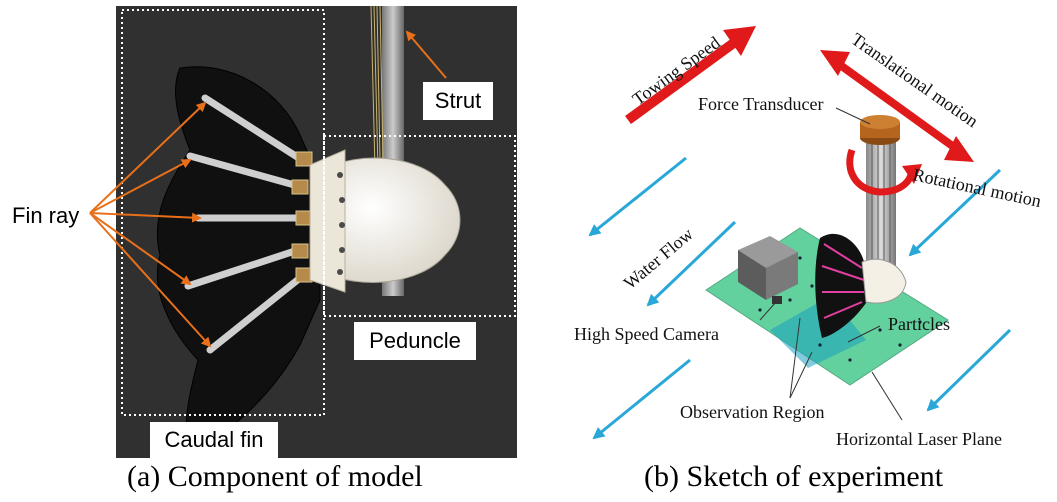 This screenshot has width=1057, height=502. I want to click on high-speed-camera, so click(768, 270).